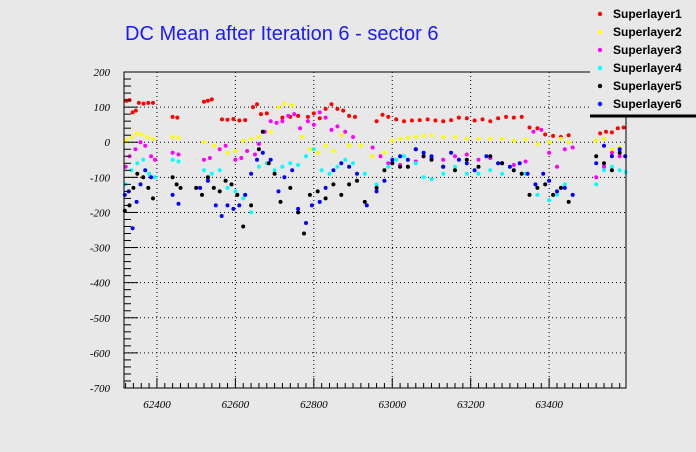 The width and height of the screenshot is (696, 452). I want to click on series-superlayer3, so click(372, 145).